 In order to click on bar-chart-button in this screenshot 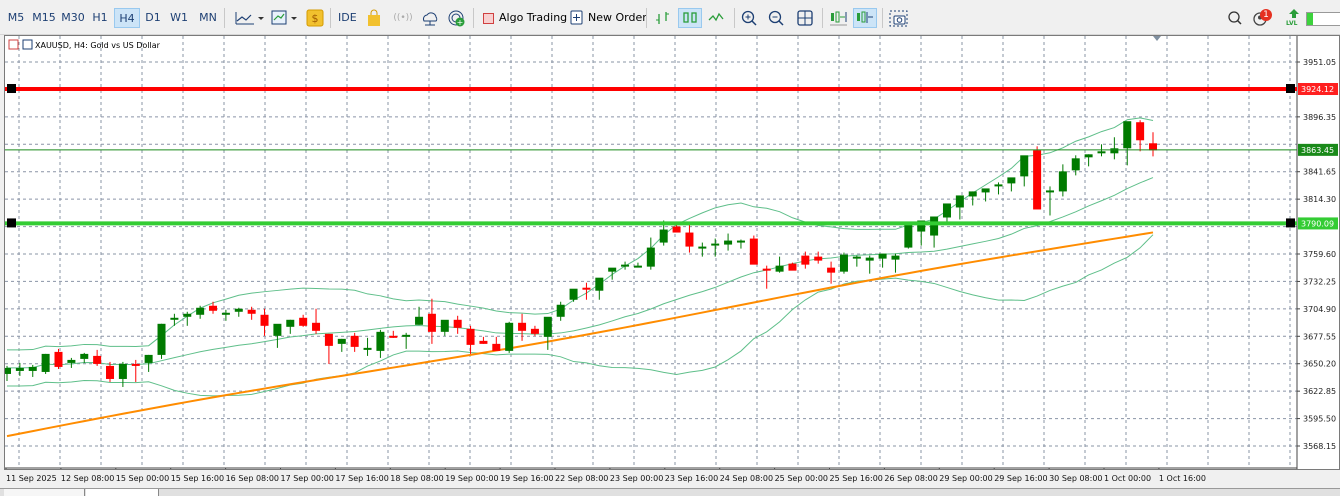, I will do `click(663, 18)`.